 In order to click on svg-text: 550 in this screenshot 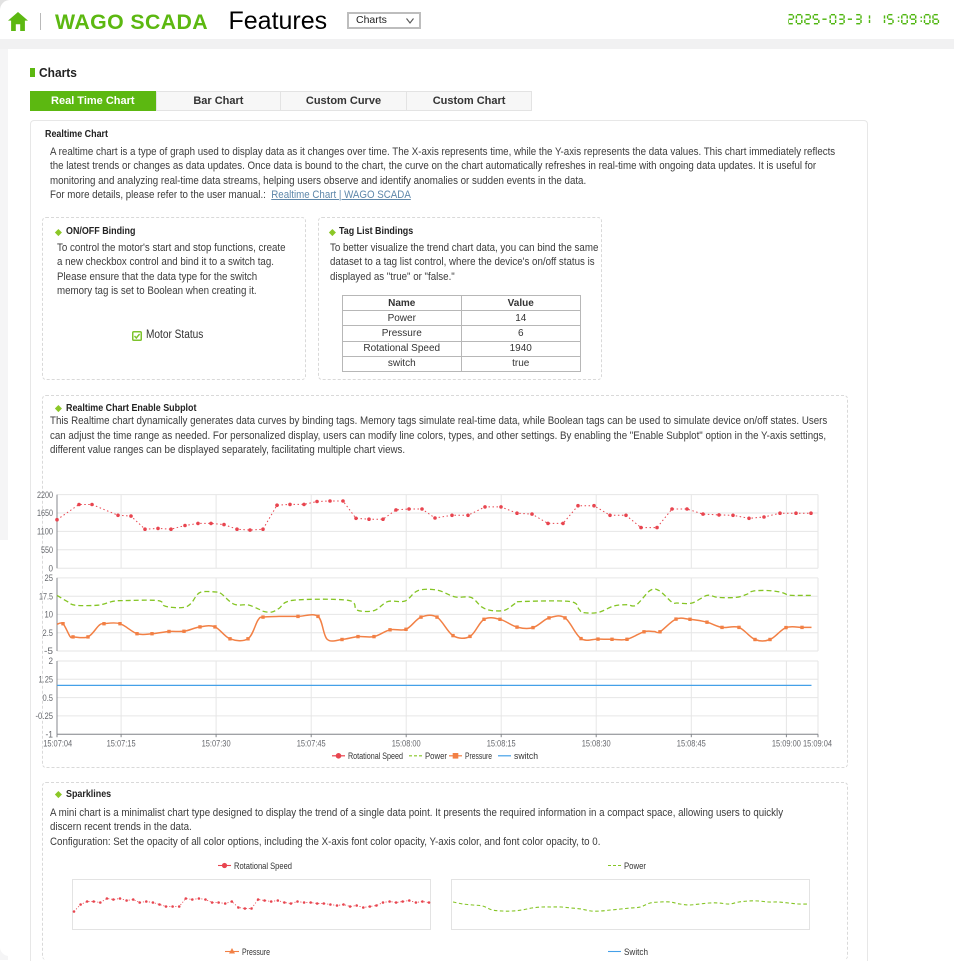, I will do `click(47, 550)`.